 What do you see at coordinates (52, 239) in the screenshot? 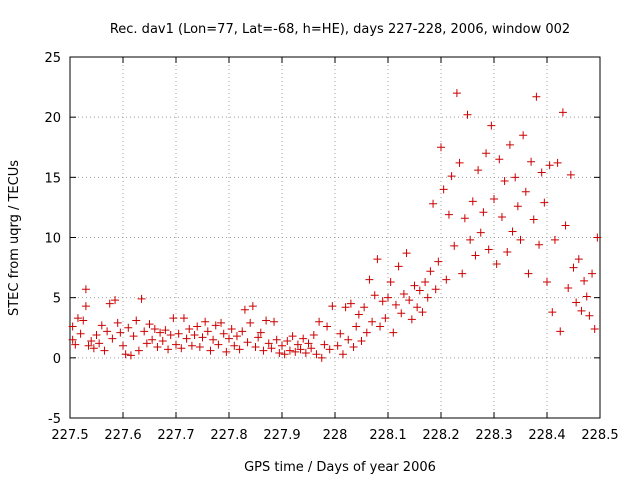
I see `y-tick-label: 10` at bounding box center [52, 239].